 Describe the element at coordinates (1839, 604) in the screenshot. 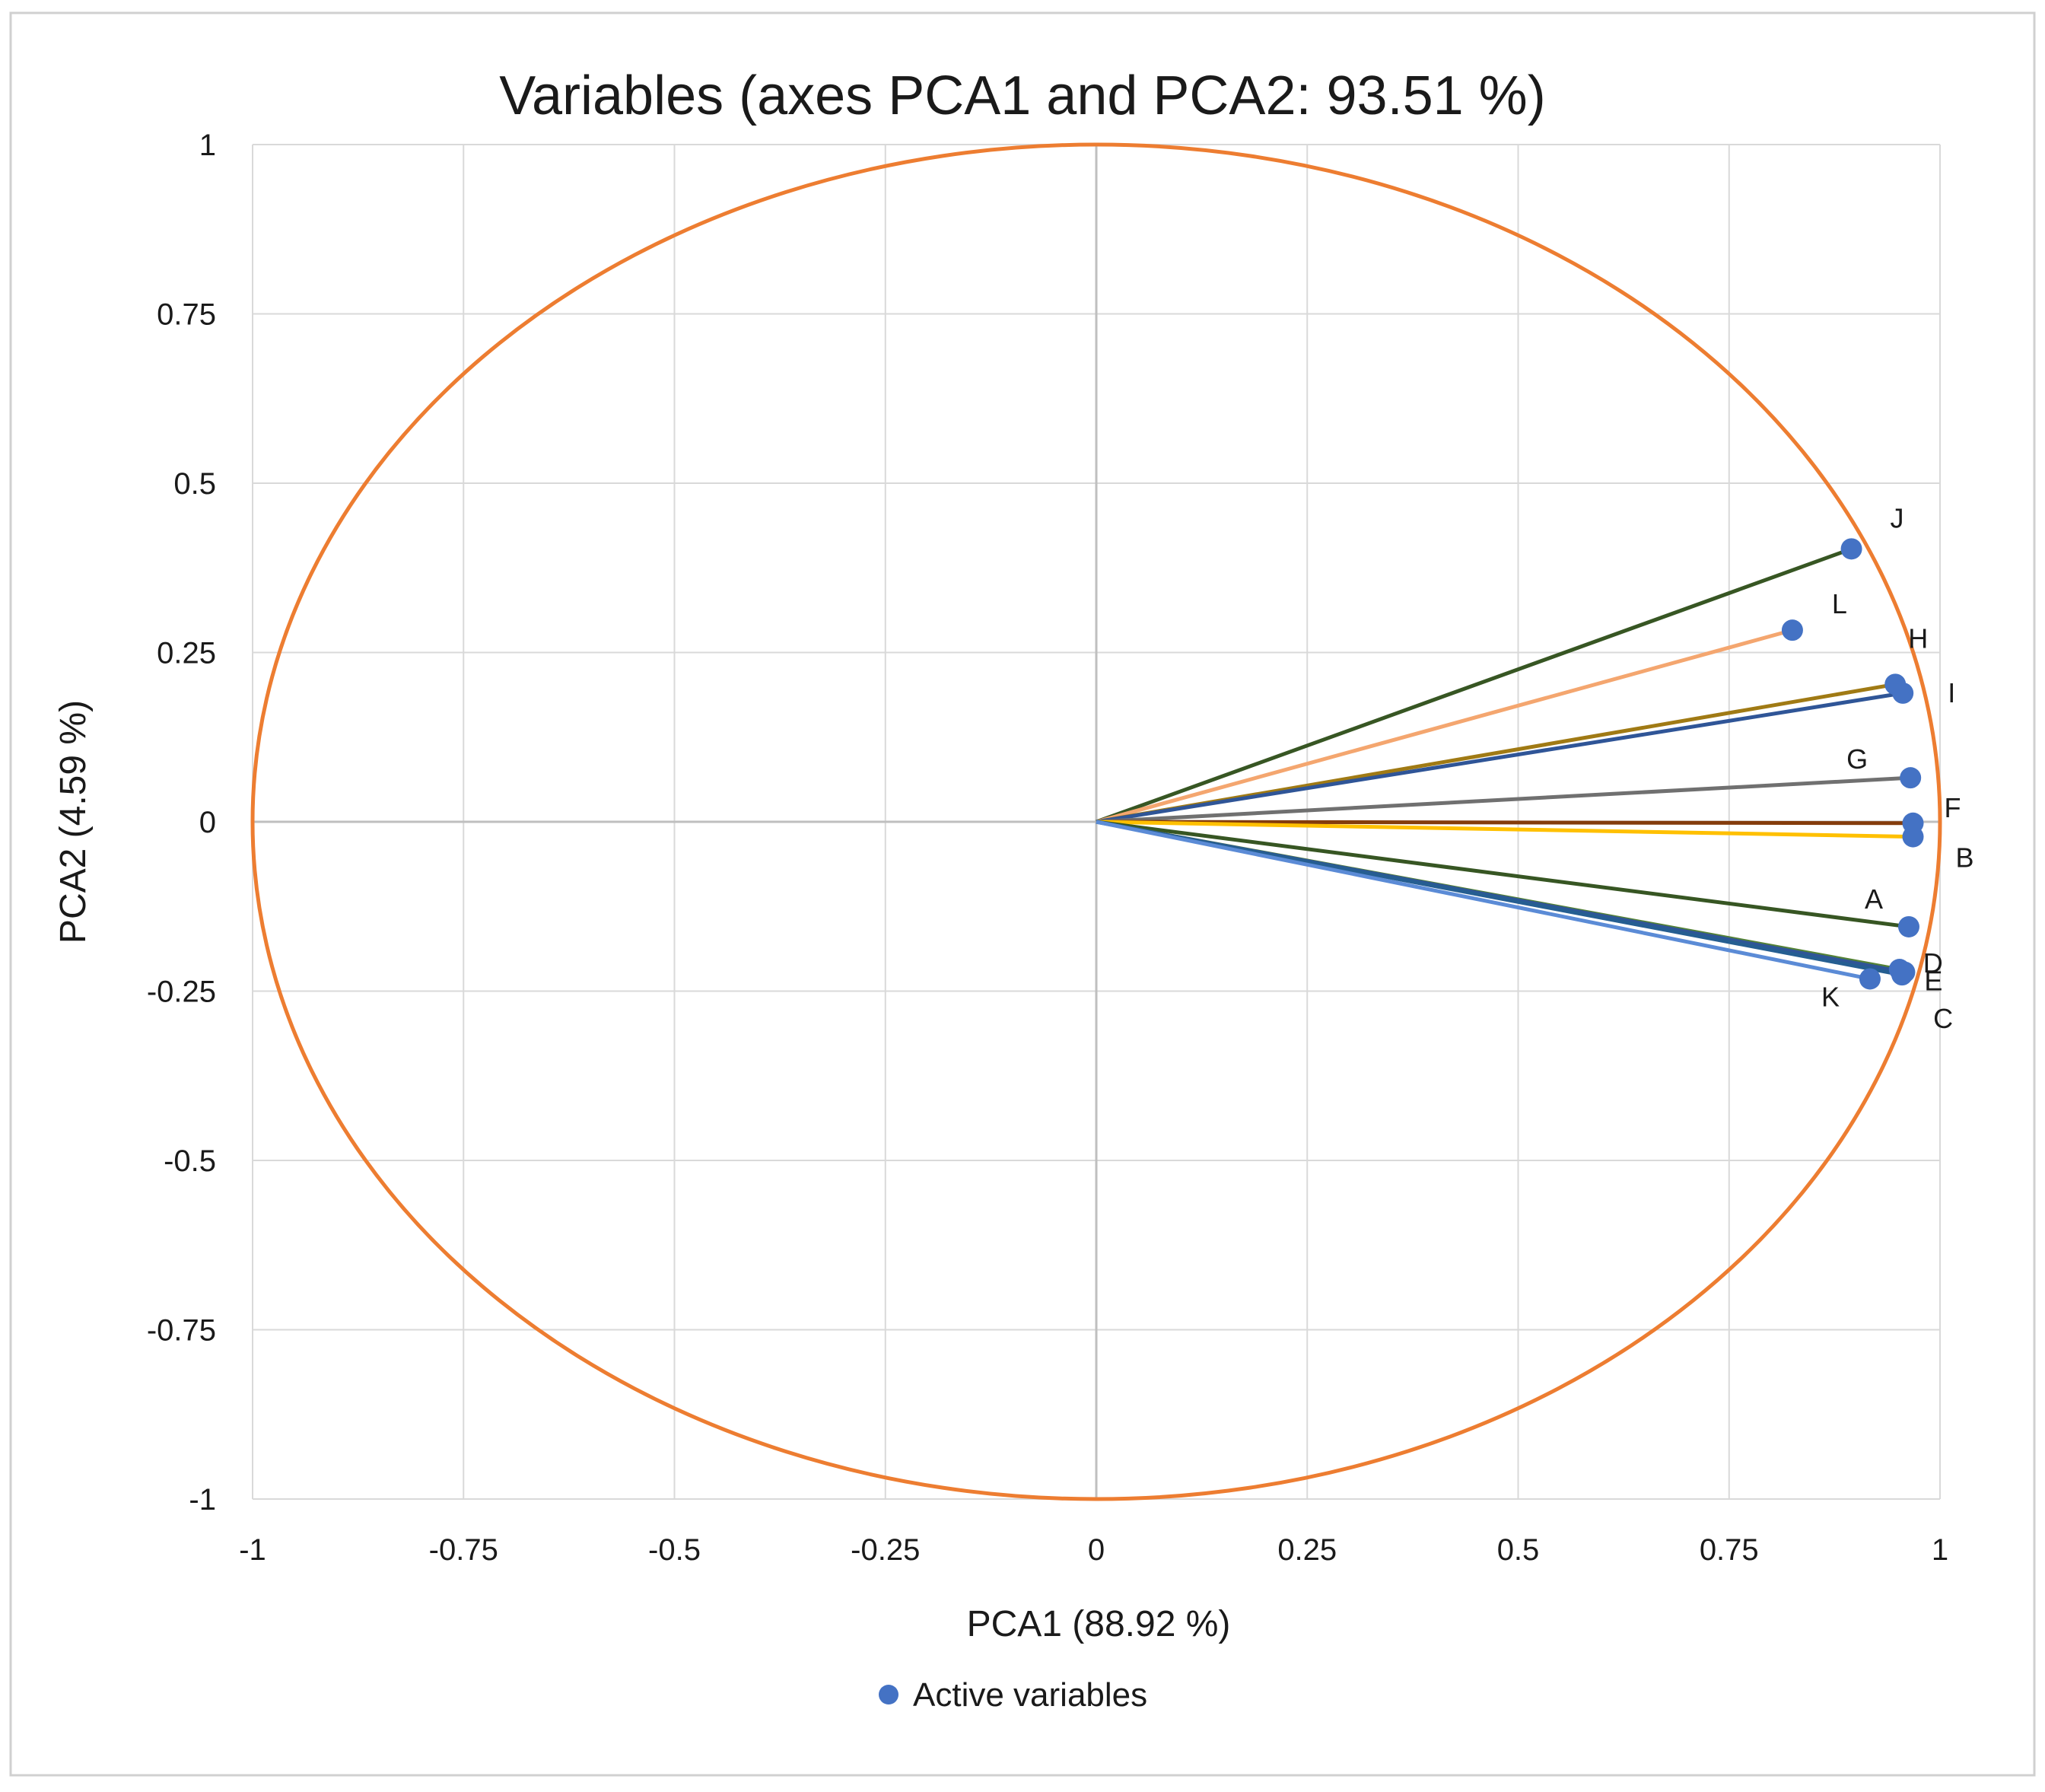

I see `label-L: L` at that location.